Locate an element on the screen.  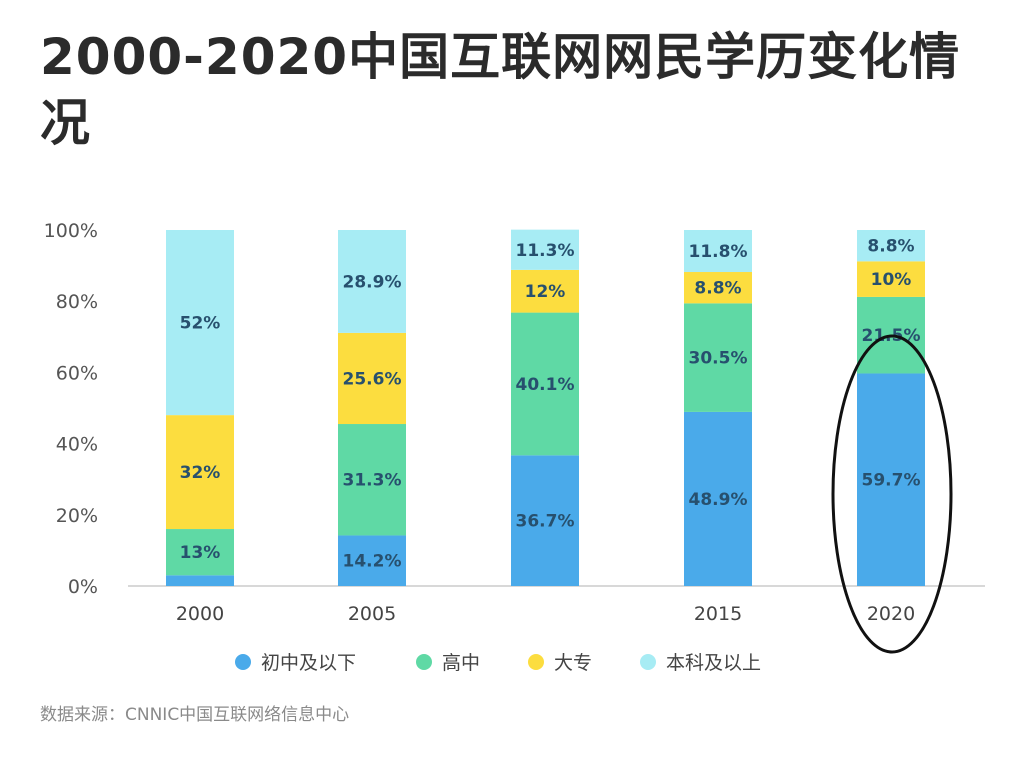
y-axis: 0% 20% 40% 60% 80% 100% is located at coordinates (71, 409).